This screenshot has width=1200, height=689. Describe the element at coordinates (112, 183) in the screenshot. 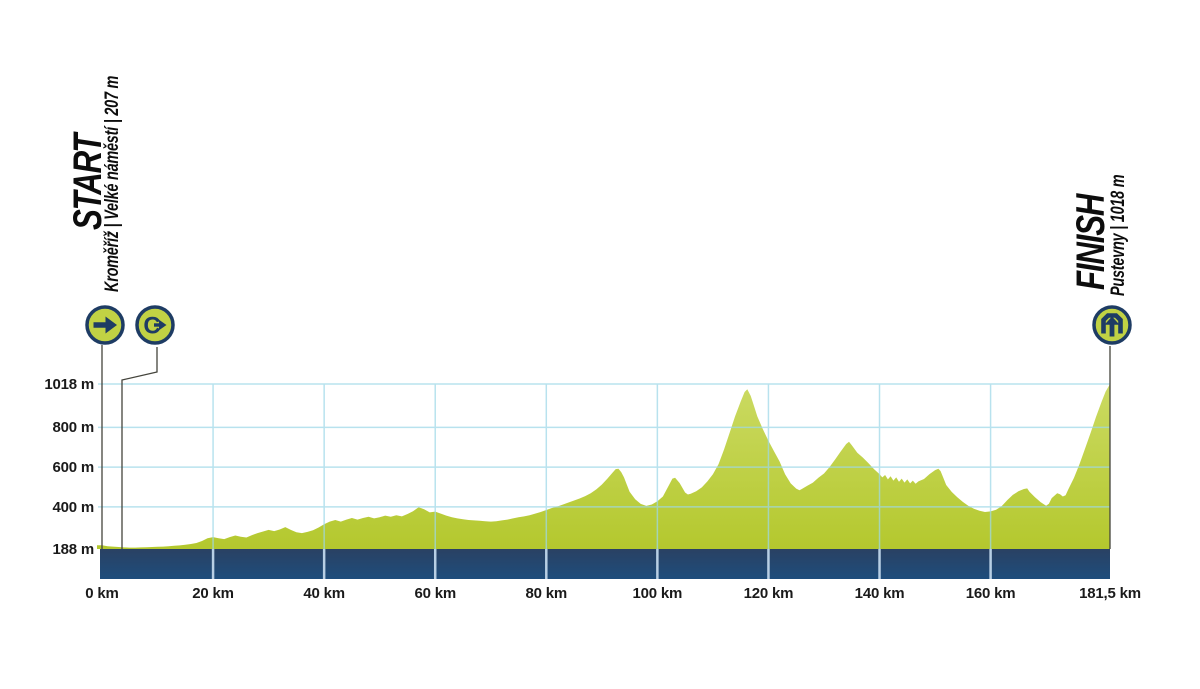

I see `start-location: Kroměříž | Velké náměstí | 207 m` at that location.